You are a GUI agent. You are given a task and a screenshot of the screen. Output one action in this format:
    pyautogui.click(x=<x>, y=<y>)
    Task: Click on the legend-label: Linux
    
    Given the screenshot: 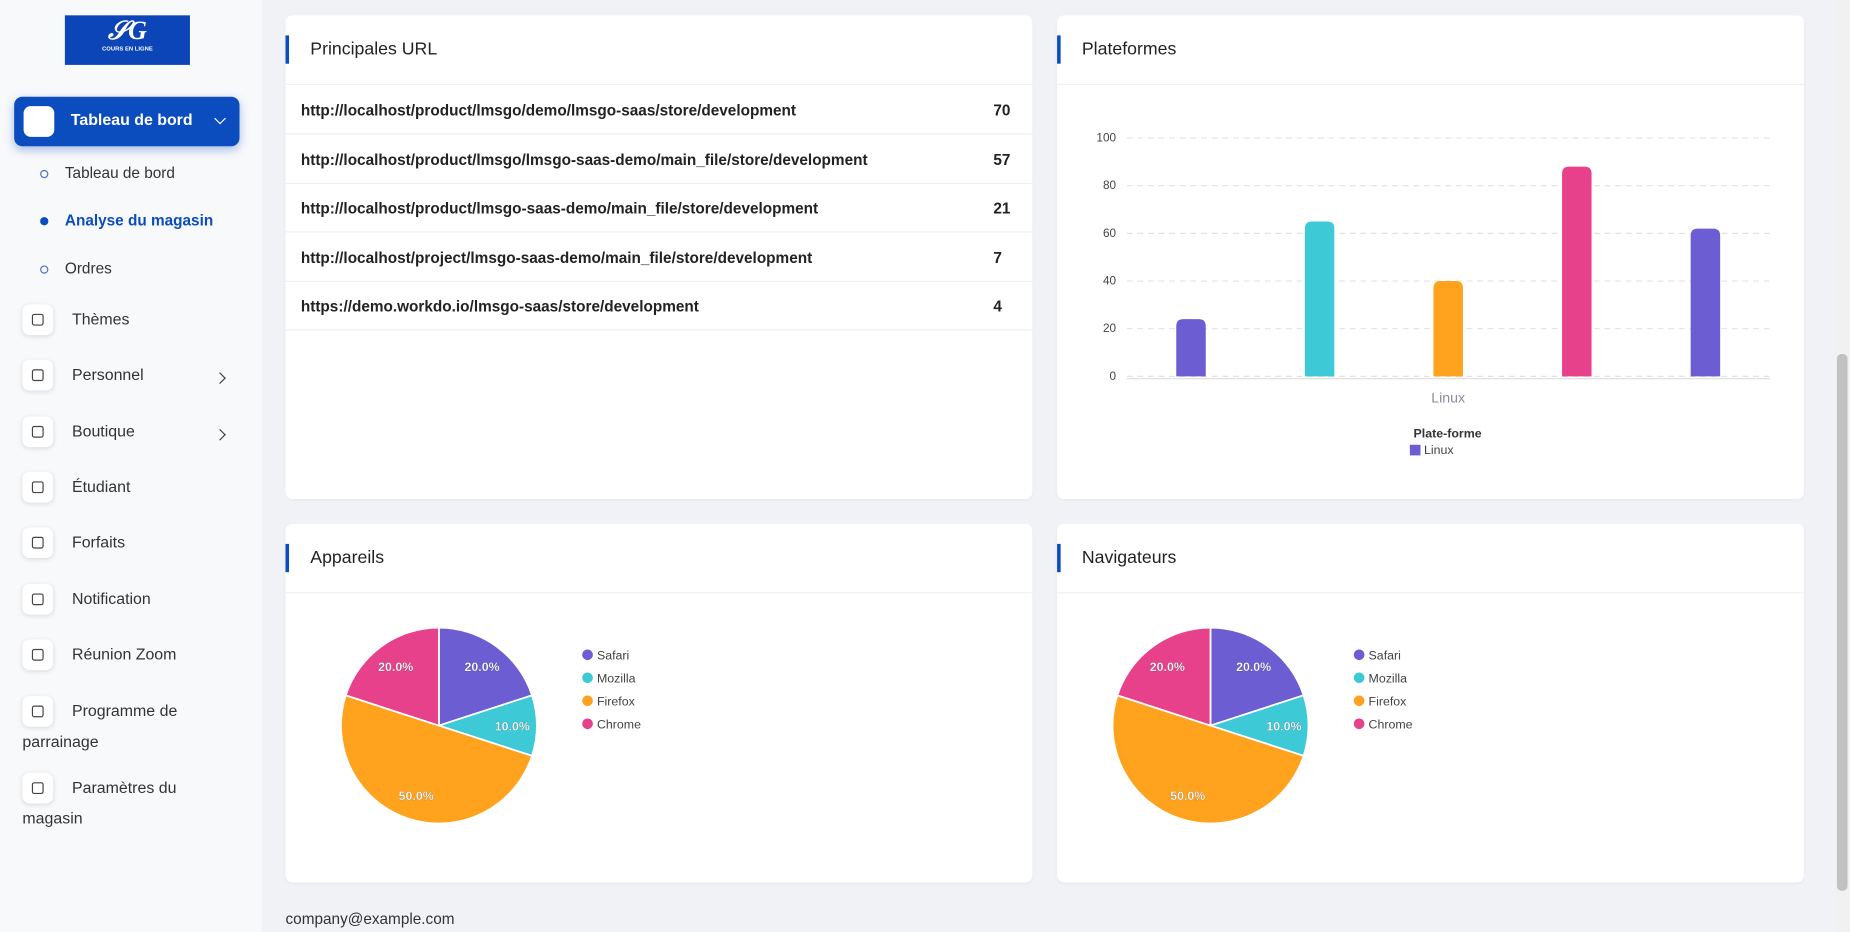 What is the action you would take?
    pyautogui.click(x=1439, y=450)
    